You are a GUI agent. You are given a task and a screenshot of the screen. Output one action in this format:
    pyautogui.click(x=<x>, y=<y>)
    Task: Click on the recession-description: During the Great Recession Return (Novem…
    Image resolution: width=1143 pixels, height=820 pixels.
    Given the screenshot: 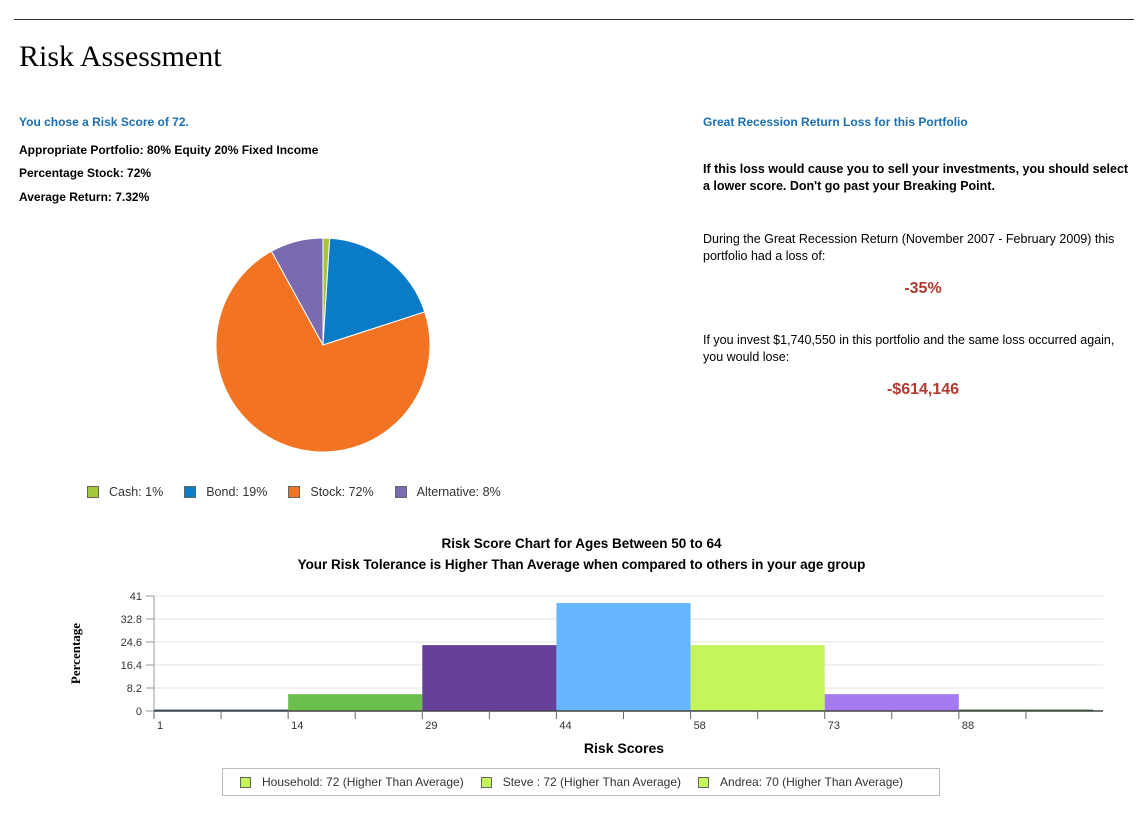 What is the action you would take?
    pyautogui.click(x=909, y=247)
    